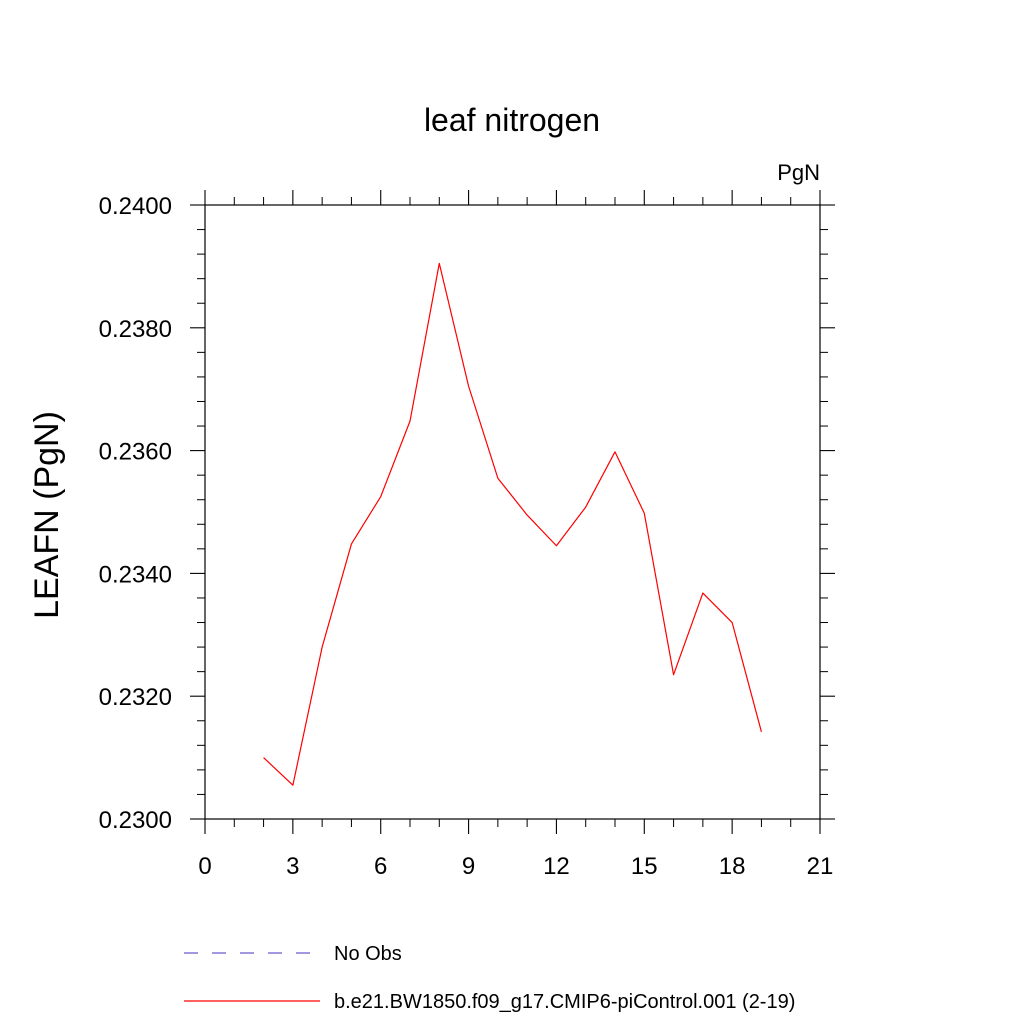  I want to click on legend-label-no-obs: No Obs, so click(368, 954).